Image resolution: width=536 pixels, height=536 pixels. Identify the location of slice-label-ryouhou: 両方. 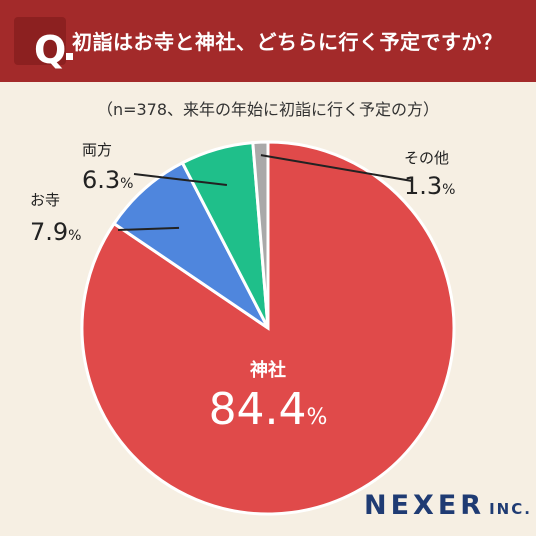
(97, 150).